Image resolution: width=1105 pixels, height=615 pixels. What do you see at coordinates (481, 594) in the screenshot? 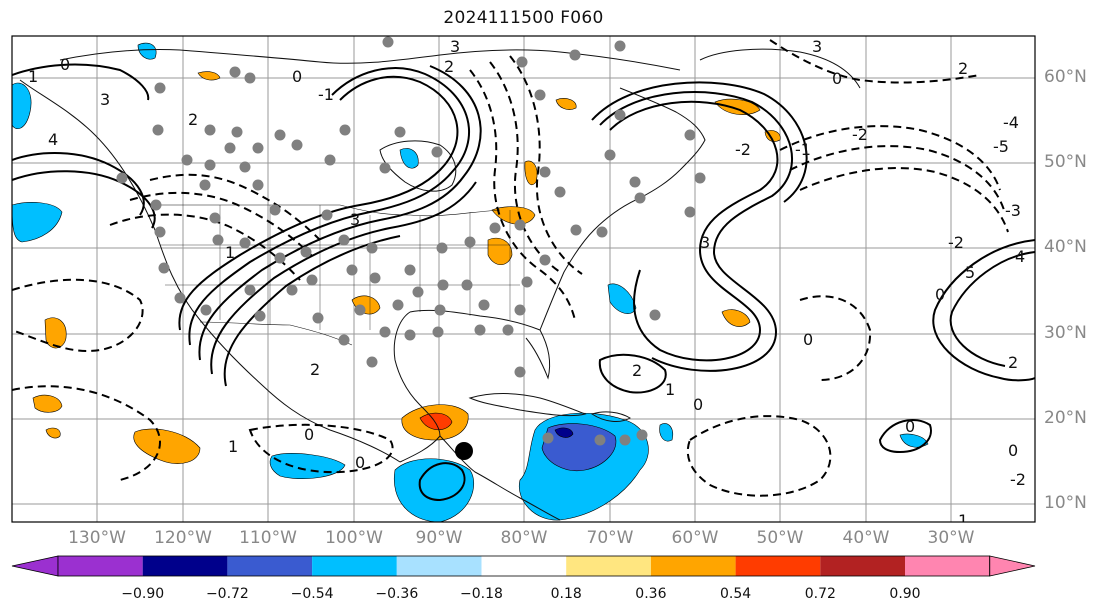
I see `colorbar-tick: −0.18` at bounding box center [481, 594].